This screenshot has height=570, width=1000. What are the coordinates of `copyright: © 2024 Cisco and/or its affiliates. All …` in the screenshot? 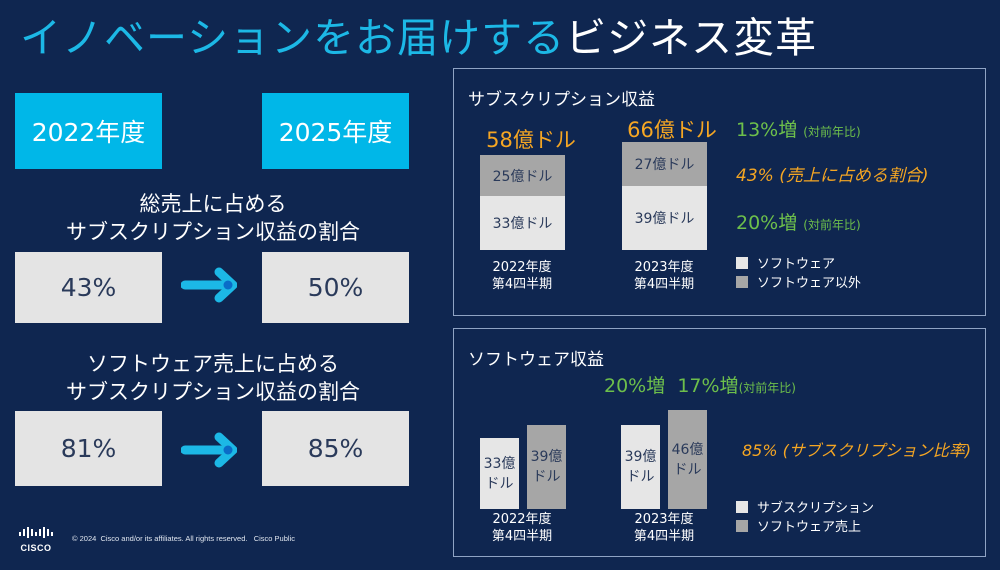 It's located at (183, 538).